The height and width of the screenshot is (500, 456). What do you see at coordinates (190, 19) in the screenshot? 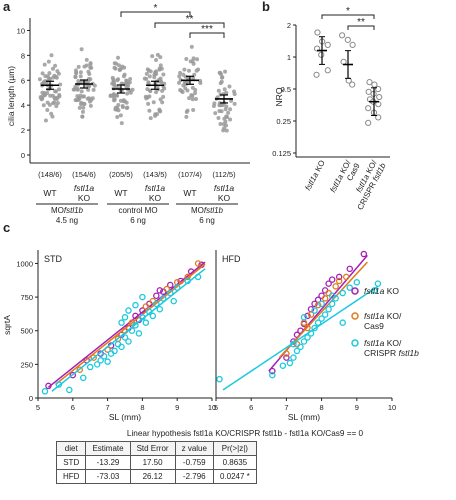
I see `panel-a-sig-label: **` at bounding box center [190, 19].